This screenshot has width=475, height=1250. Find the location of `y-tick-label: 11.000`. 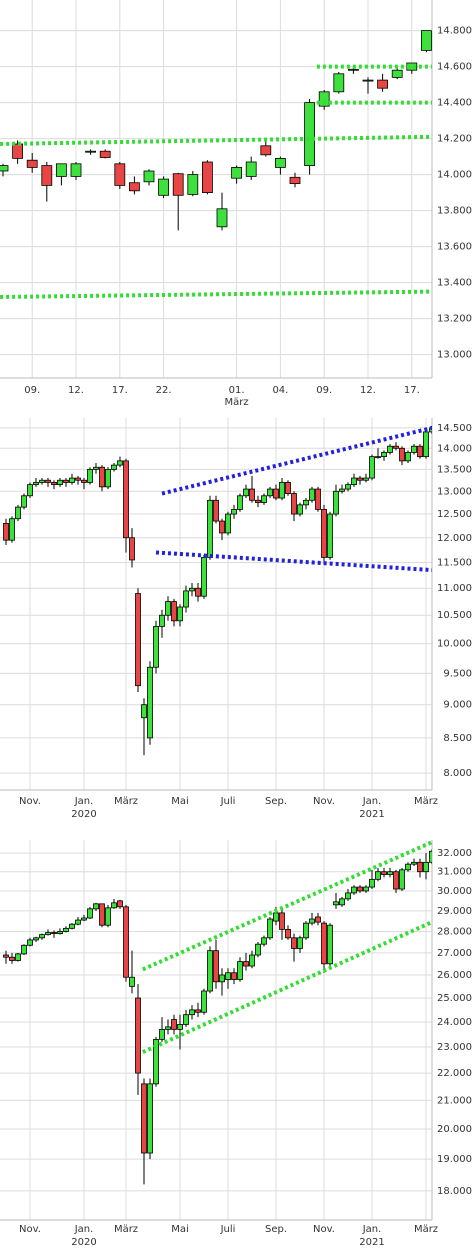

y-tick-label: 11.000 is located at coordinates (454, 588).